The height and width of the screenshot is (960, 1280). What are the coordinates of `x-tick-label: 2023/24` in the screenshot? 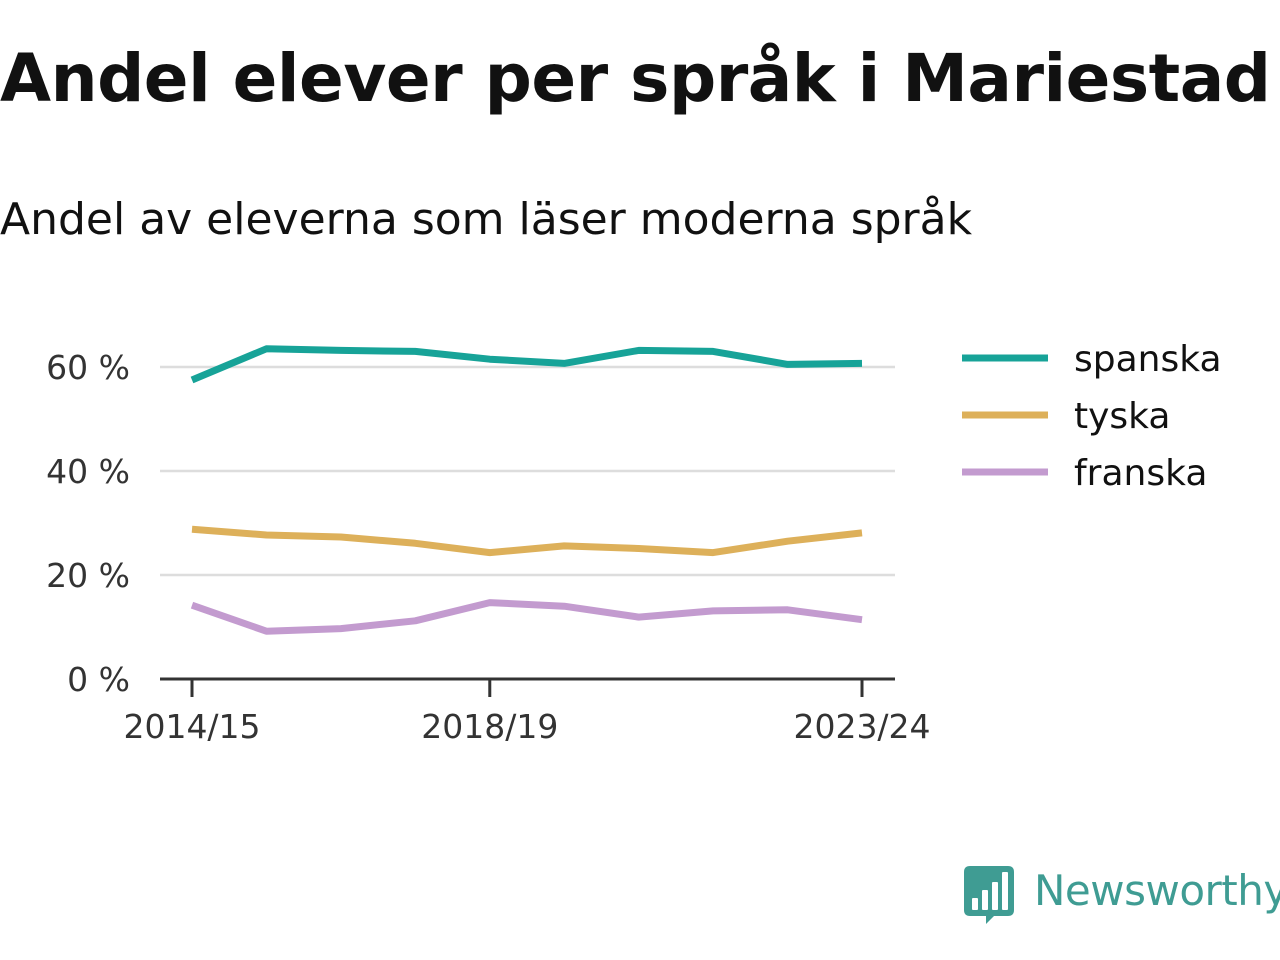 It's located at (861, 726).